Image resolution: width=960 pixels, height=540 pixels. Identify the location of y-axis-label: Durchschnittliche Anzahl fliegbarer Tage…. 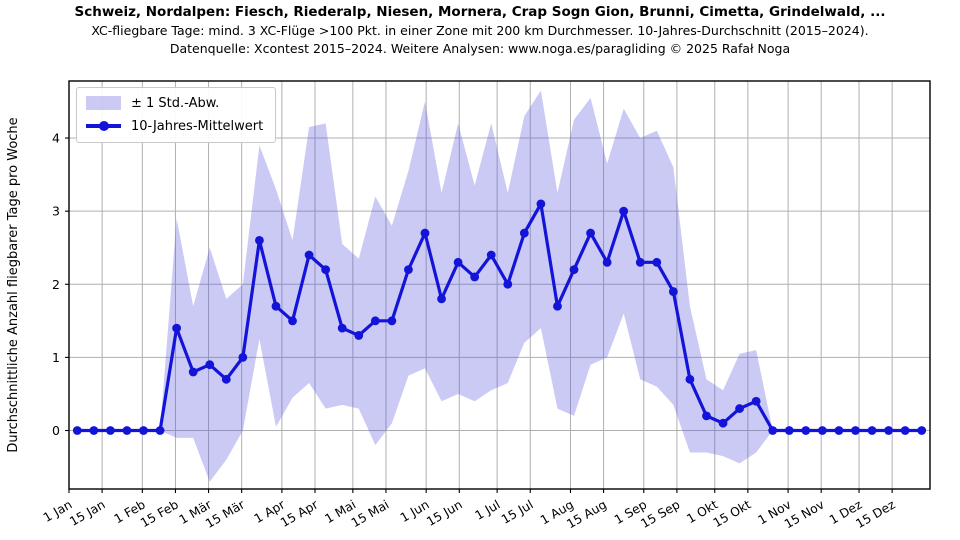
(13, 284).